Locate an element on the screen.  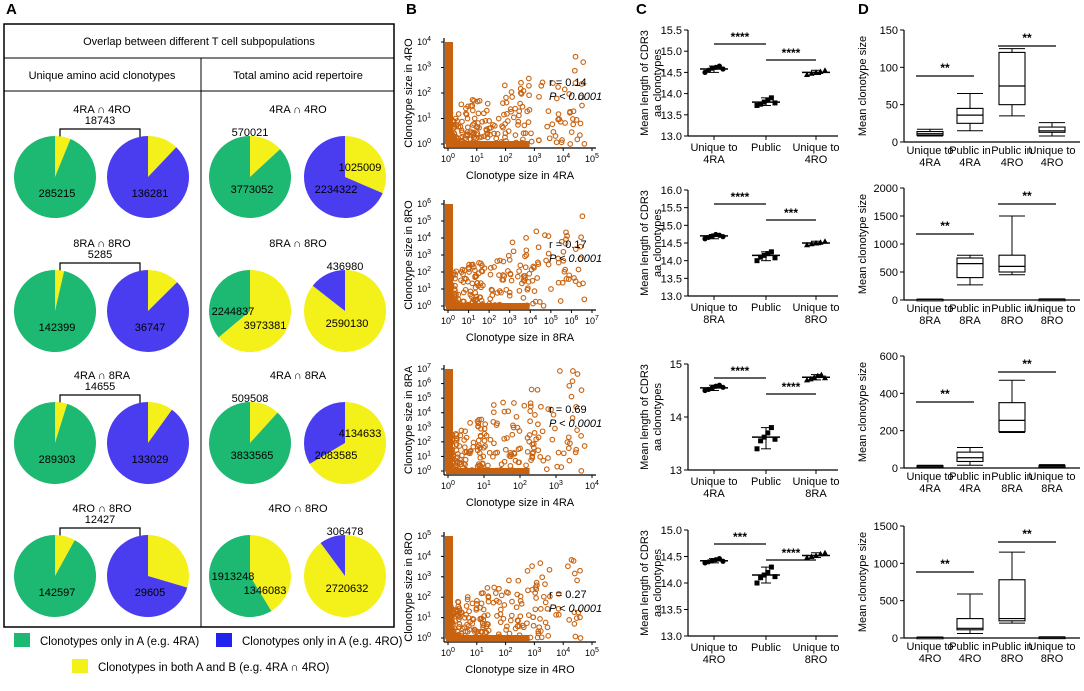
box is located at coordinates (970, 624).